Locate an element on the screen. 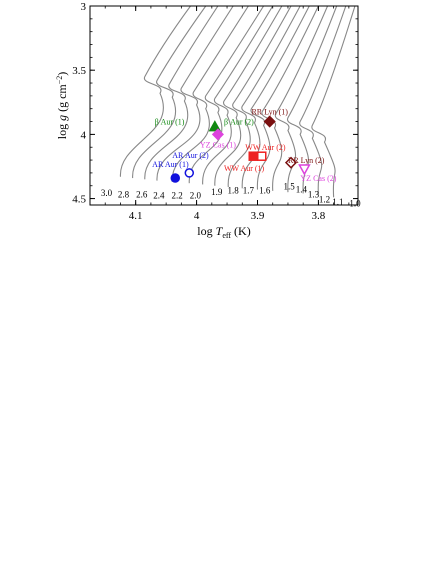  marker-ww-aur-2- is located at coordinates (262, 156).